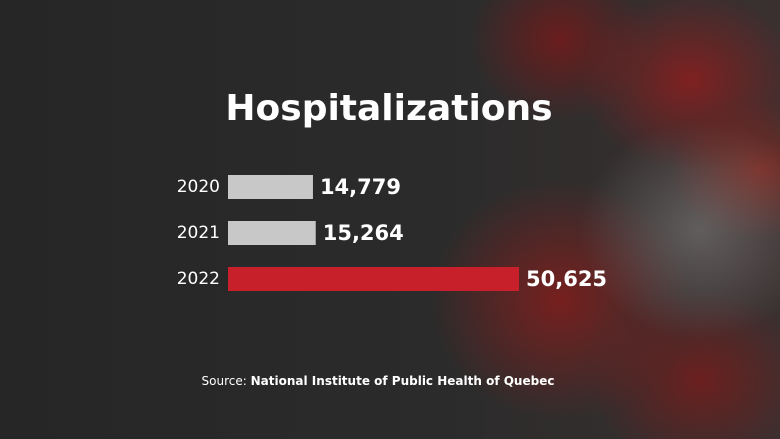  What do you see at coordinates (363, 233) in the screenshot?
I see `value-label: 15,264` at bounding box center [363, 233].